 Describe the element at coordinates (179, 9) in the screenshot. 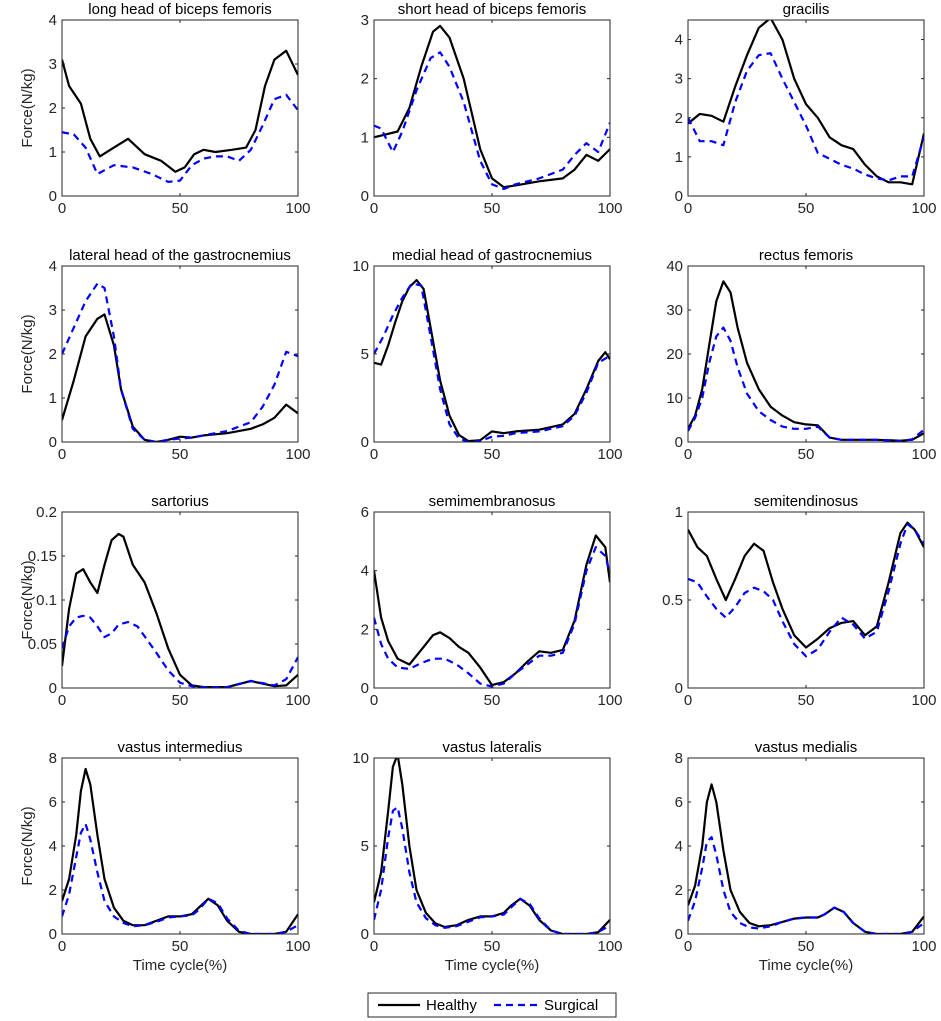

I see `chart-title: long head of biceps femoris` at that location.